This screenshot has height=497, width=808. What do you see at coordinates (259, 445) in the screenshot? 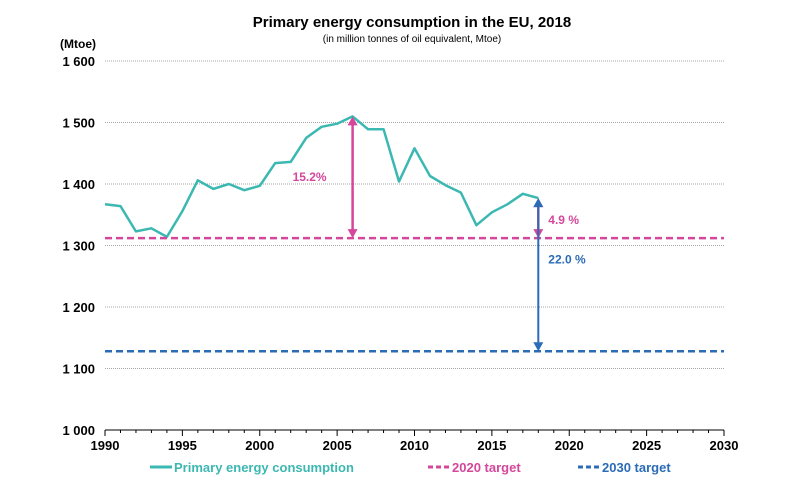
I see `x-tick-label: 2000` at bounding box center [259, 445].